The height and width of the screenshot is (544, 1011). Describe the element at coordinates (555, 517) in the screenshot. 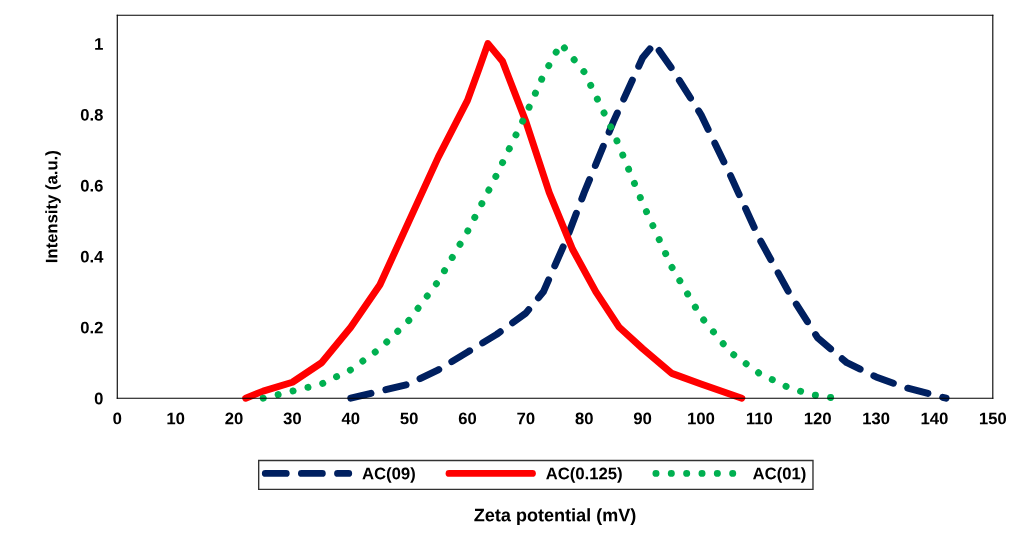

I see `x-axis-title: Zeta potential (mV)` at that location.